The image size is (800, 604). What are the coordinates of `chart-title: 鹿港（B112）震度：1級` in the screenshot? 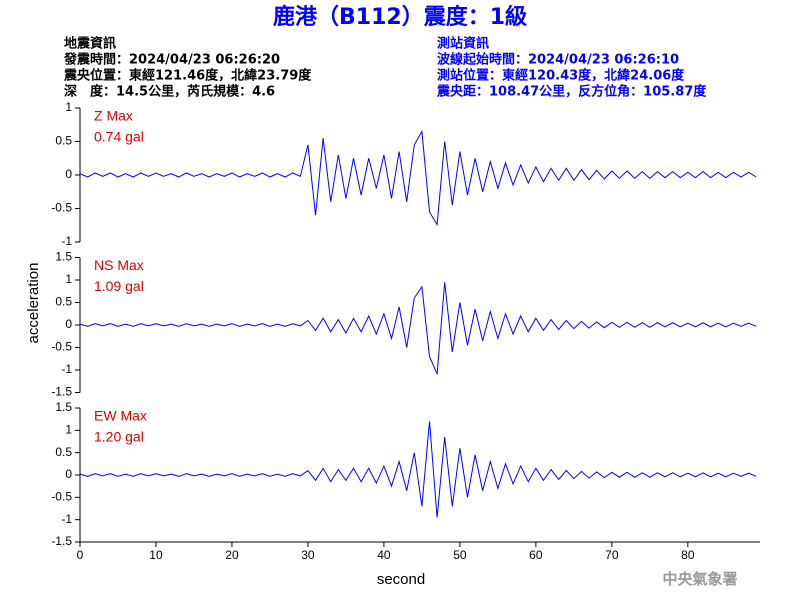 It's located at (400, 17).